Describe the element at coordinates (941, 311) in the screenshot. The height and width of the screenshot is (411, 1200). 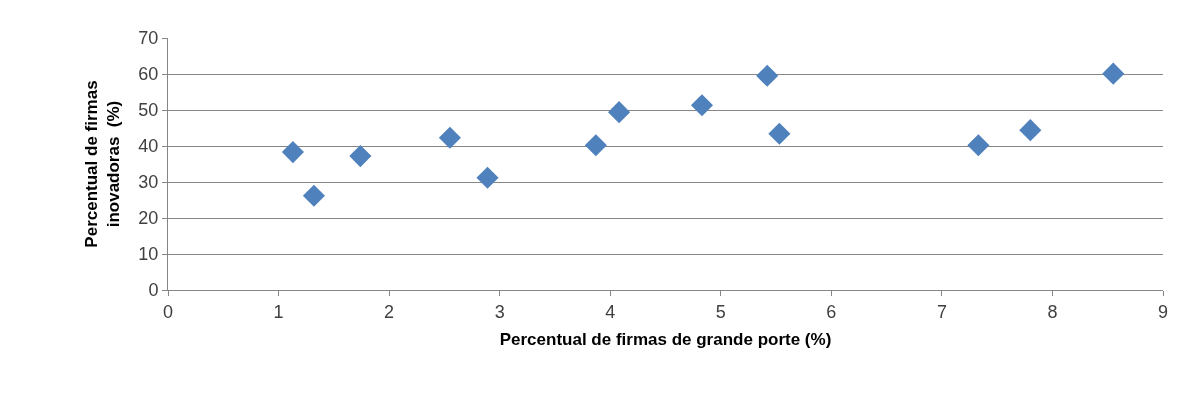
I see `x-tick-label: 7` at that location.